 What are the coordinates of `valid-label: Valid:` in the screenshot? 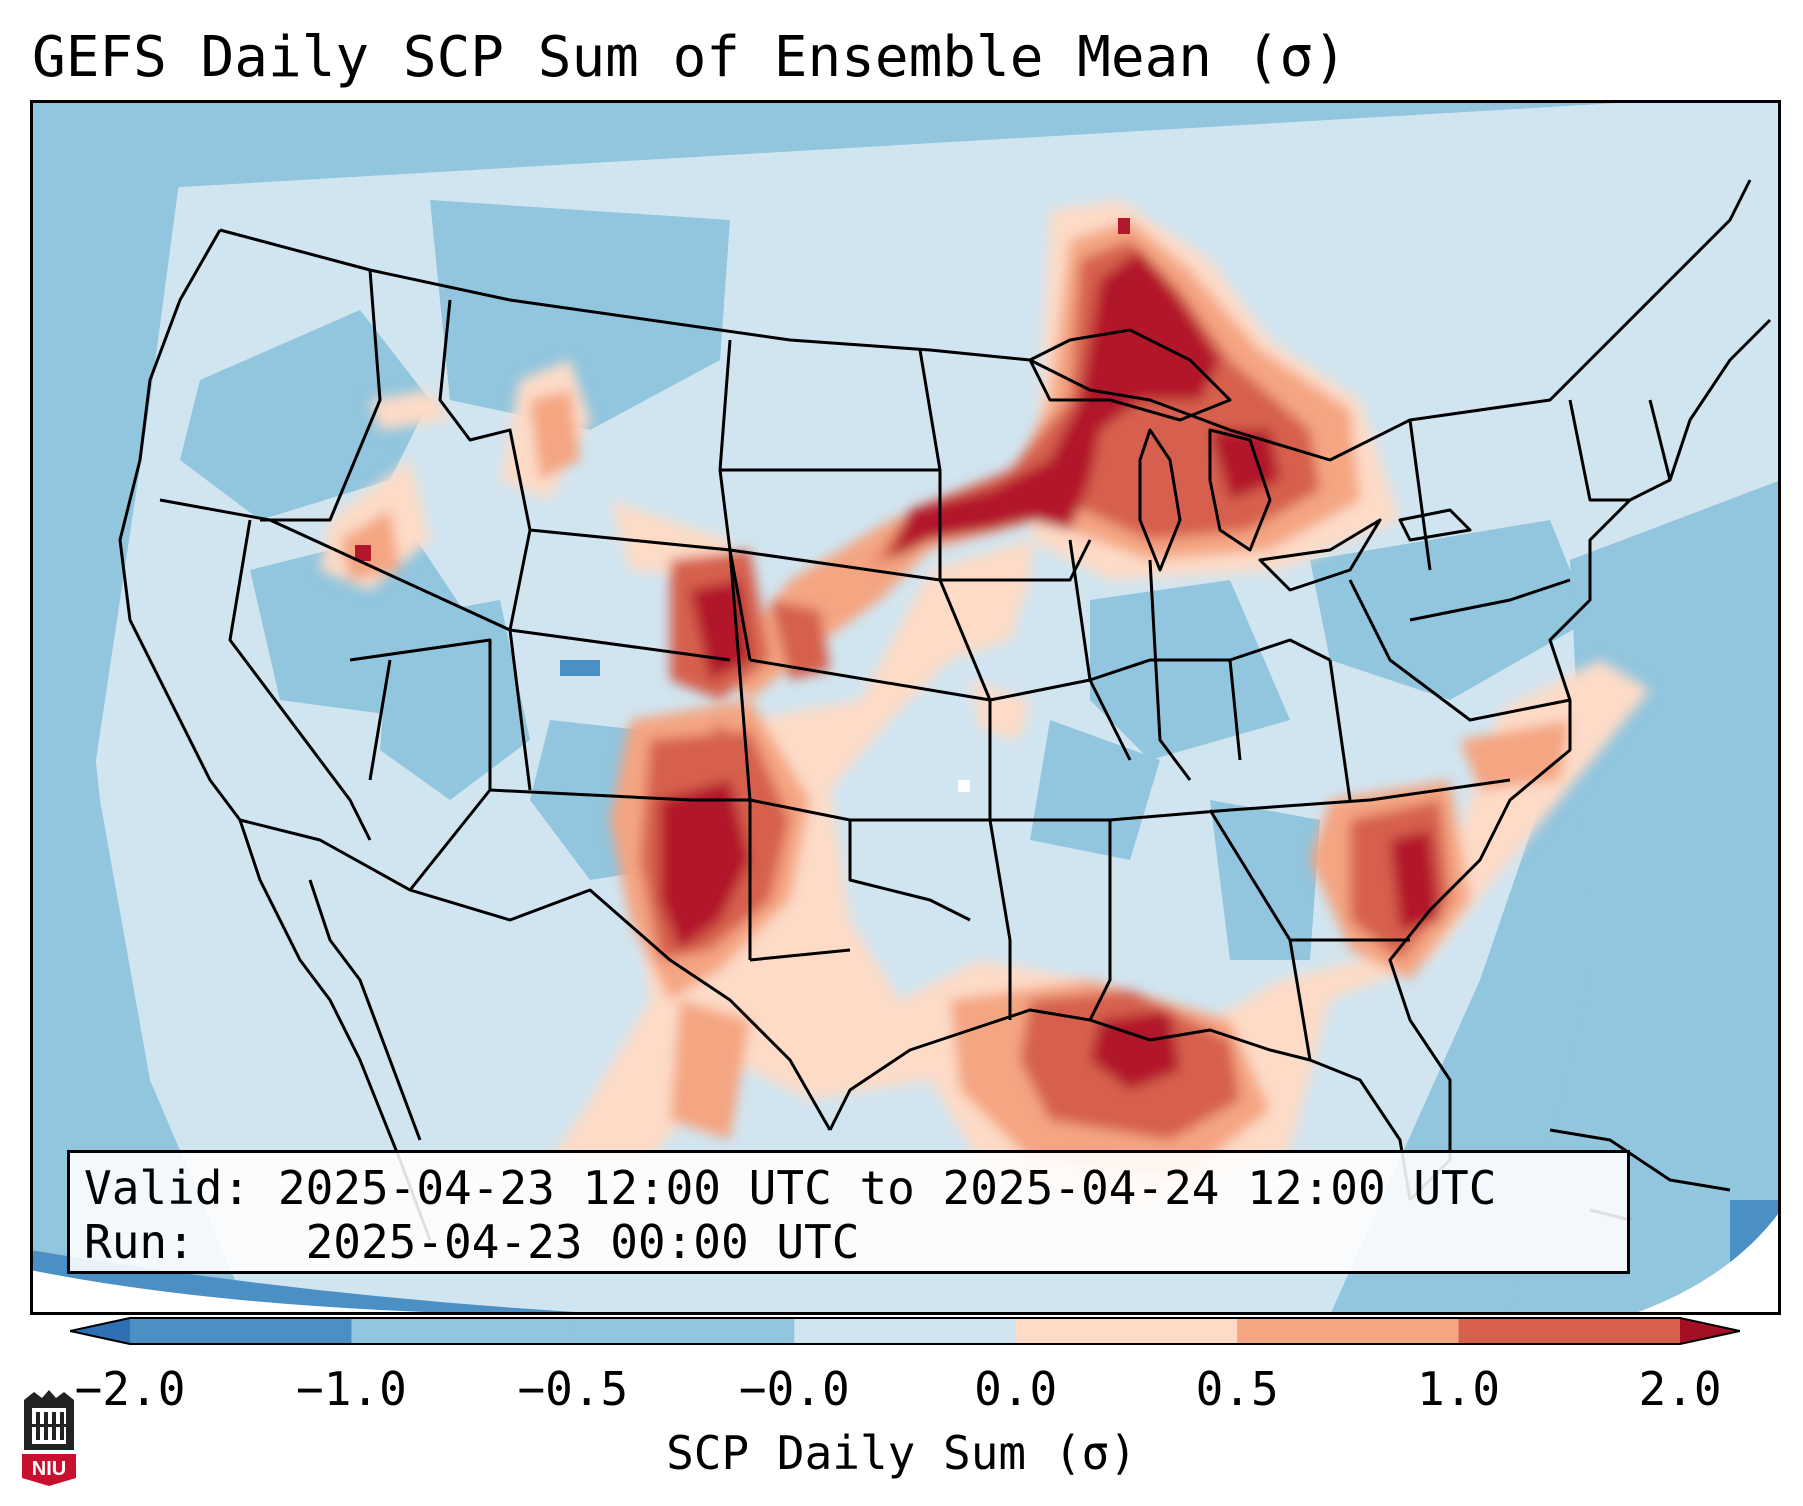 It's located at (167, 1188).